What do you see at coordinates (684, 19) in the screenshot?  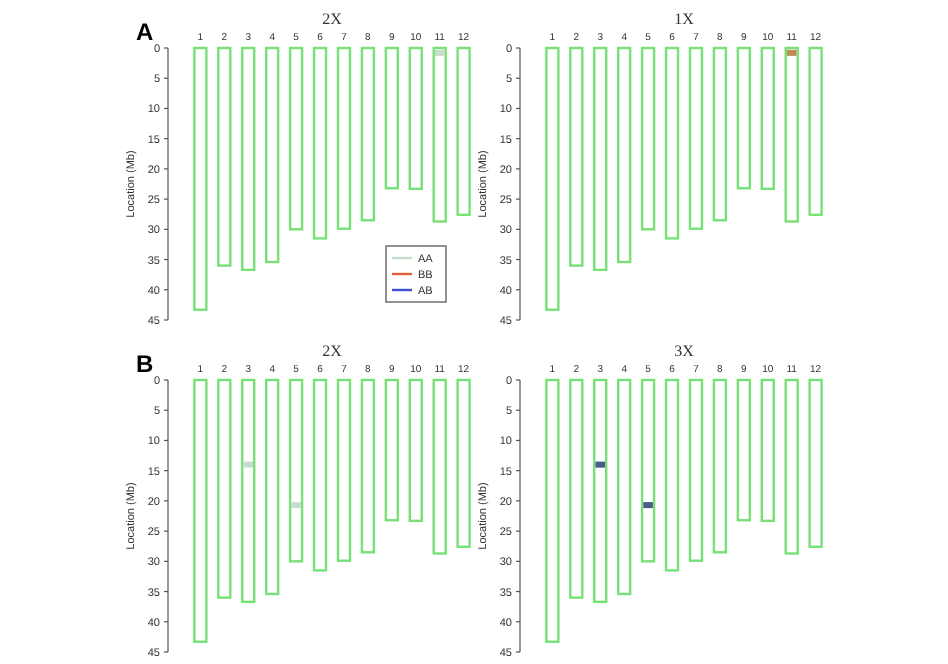 I see `chart-title: 1X` at bounding box center [684, 19].